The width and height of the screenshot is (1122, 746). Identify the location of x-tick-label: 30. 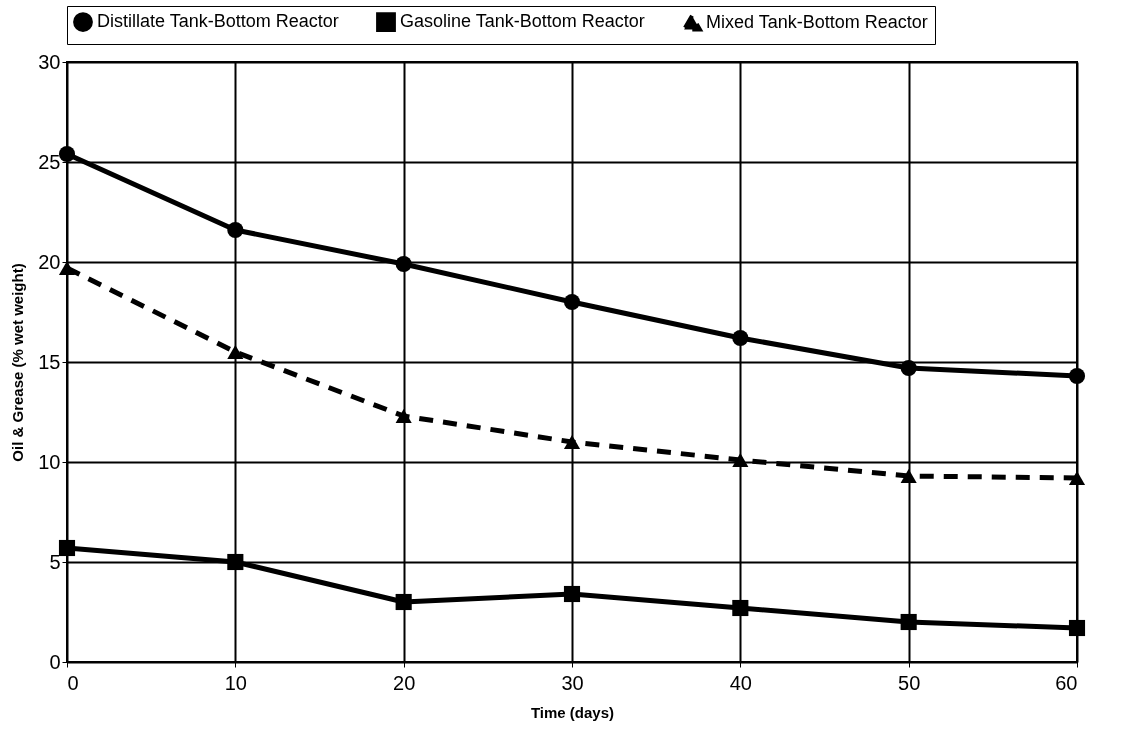
(572, 682).